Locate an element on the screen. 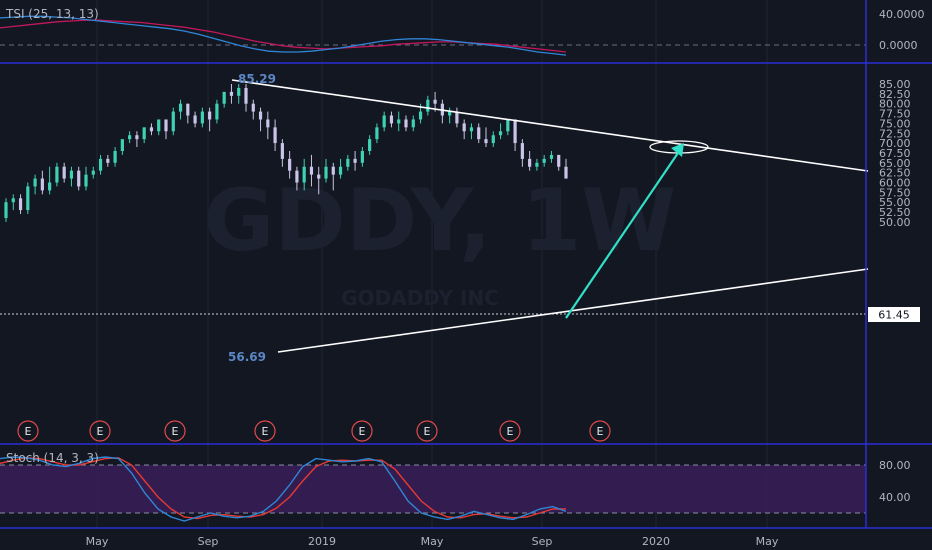 The image size is (932, 550). current-price-tag-box is located at coordinates (894, 314).